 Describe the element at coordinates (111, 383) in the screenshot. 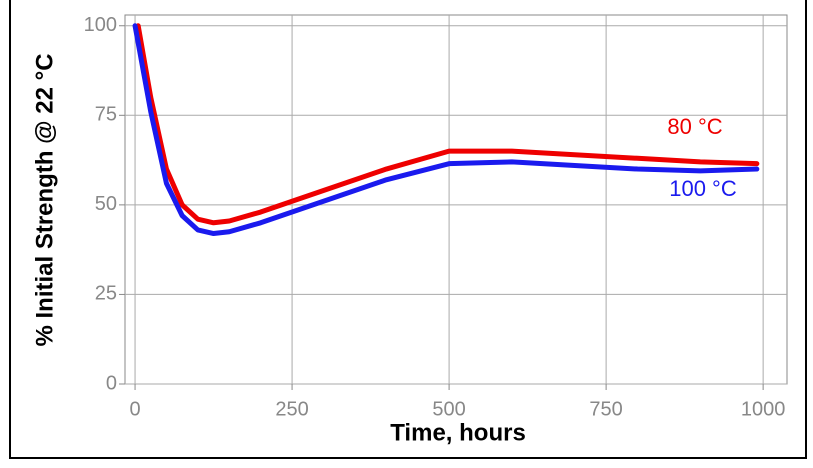

I see `y-tick-label: 0` at that location.